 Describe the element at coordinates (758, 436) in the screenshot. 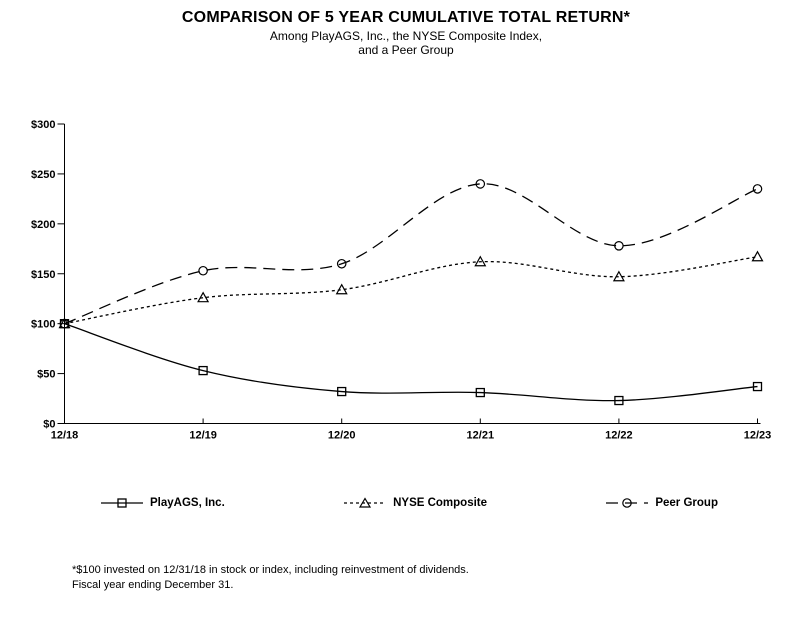

I see `x-tick-label: 12/23` at that location.